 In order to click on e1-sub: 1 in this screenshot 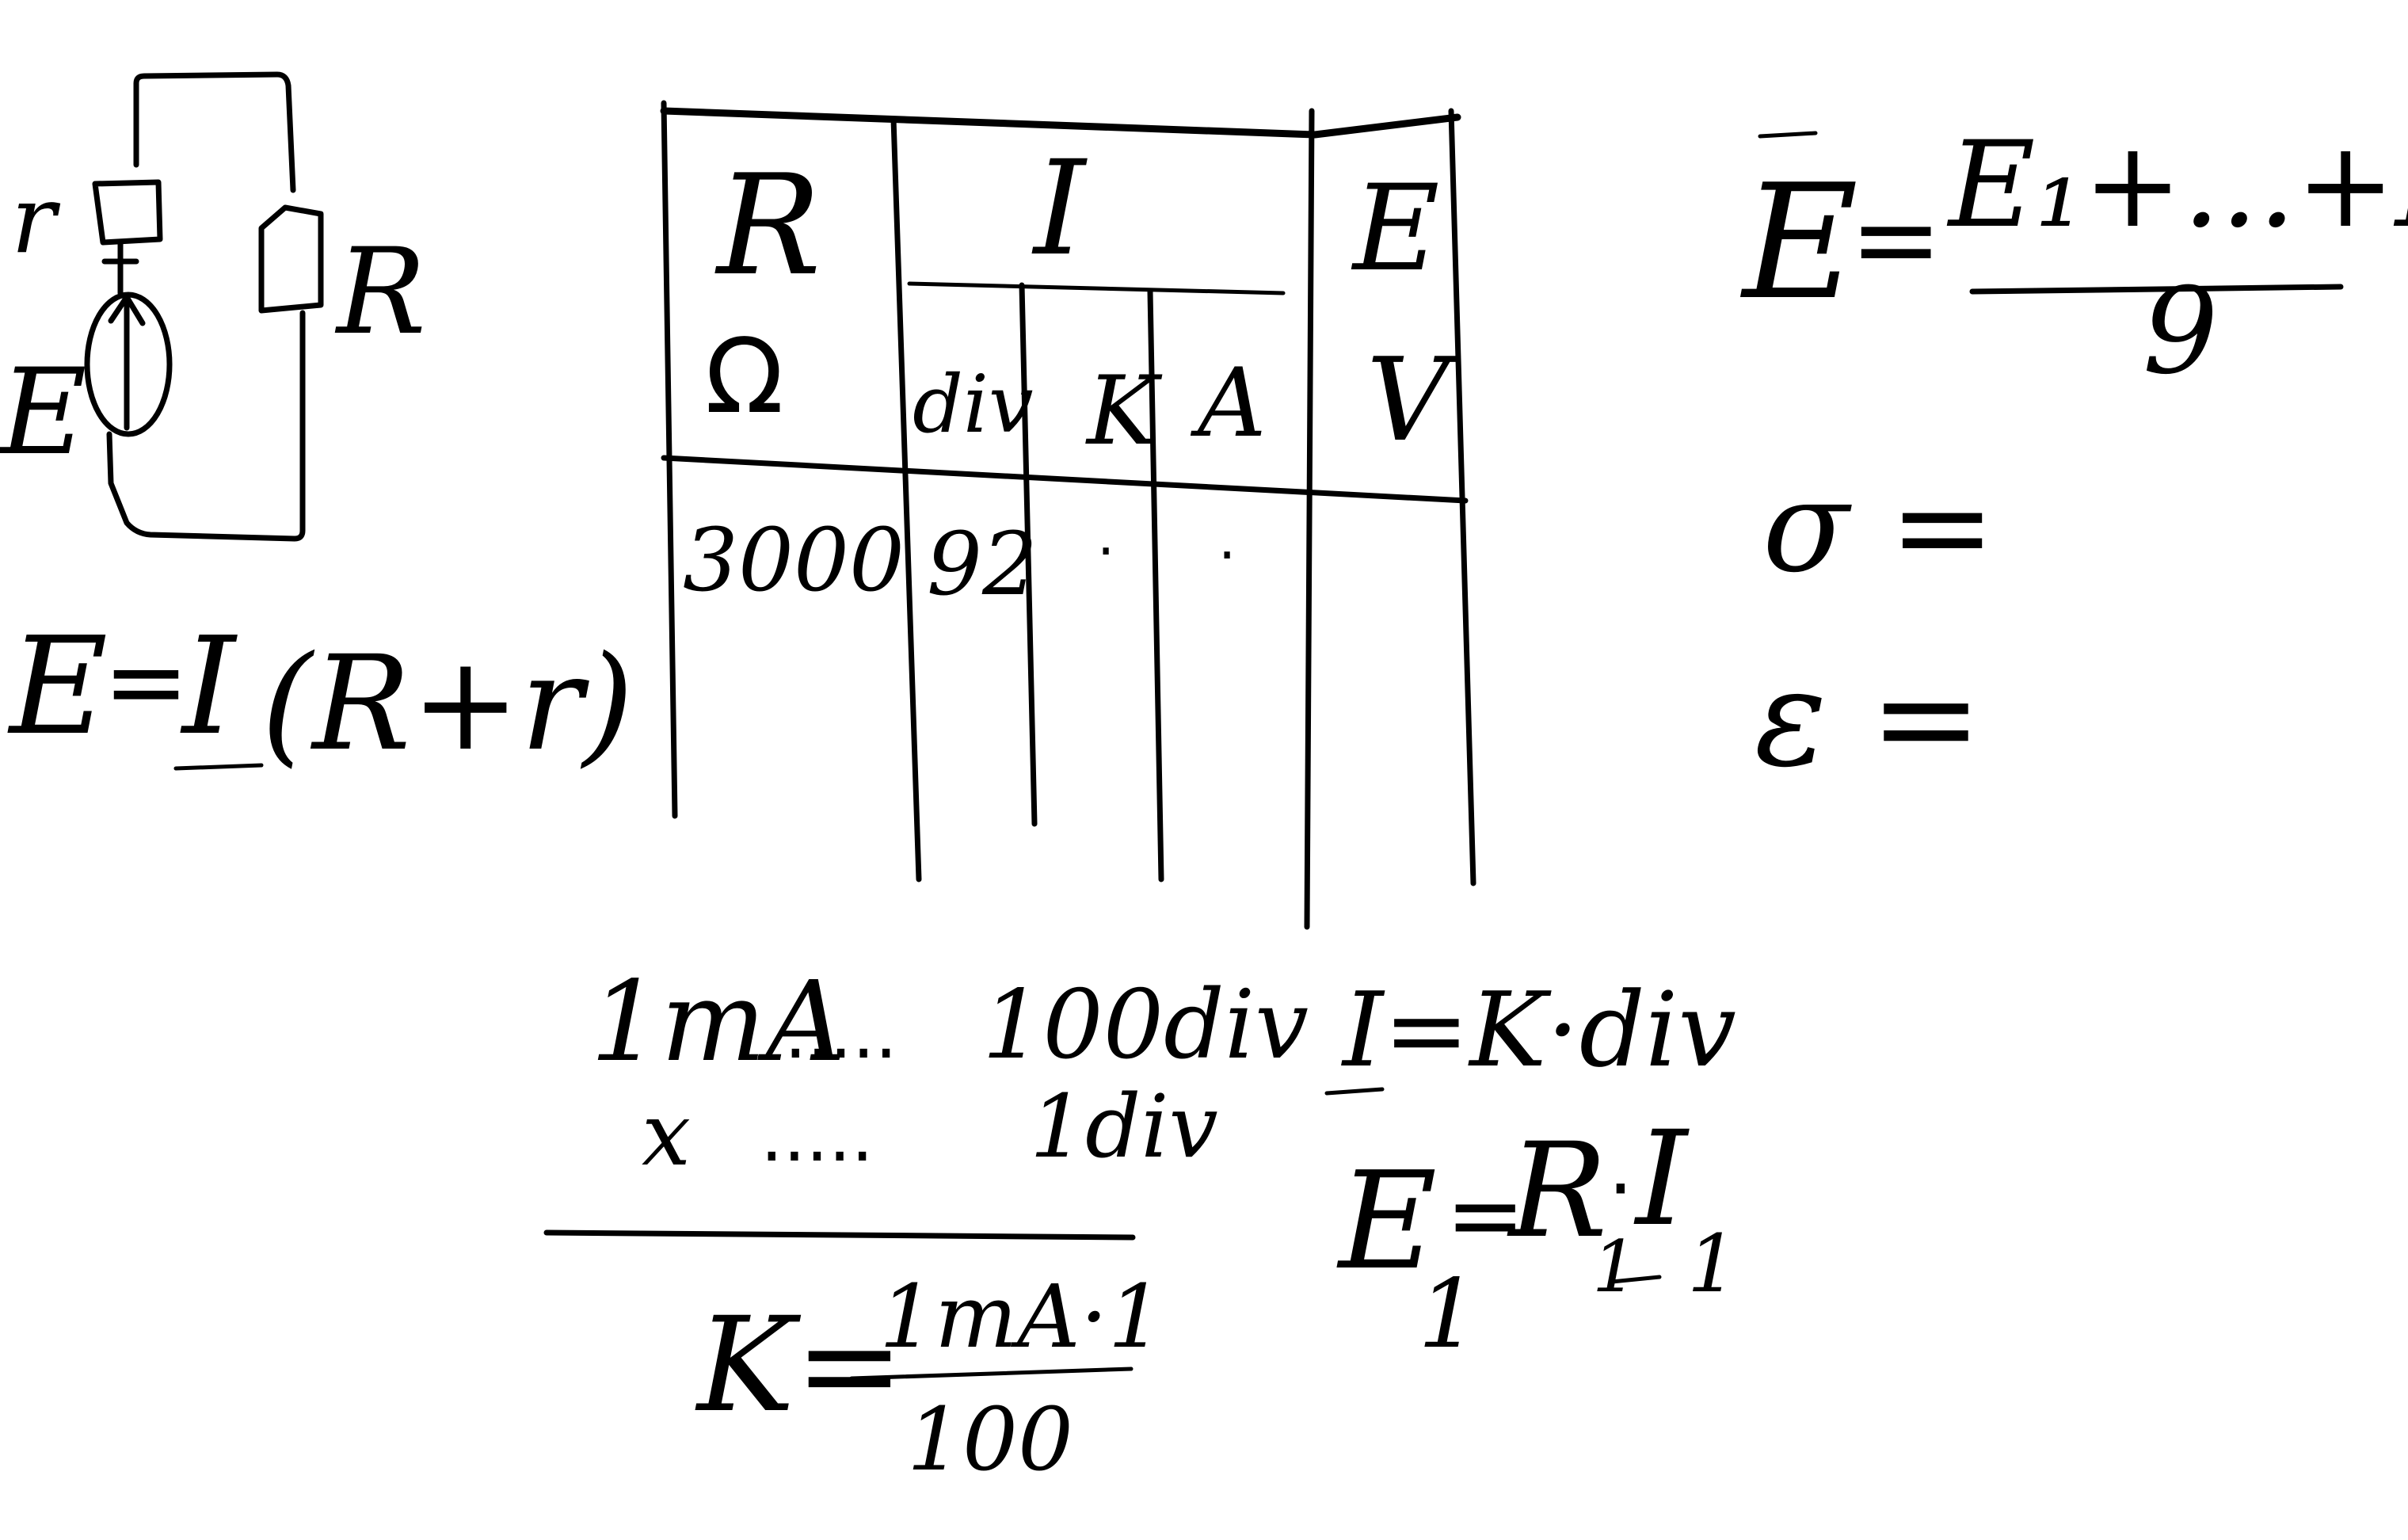, I will do `click(1448, 1315)`.